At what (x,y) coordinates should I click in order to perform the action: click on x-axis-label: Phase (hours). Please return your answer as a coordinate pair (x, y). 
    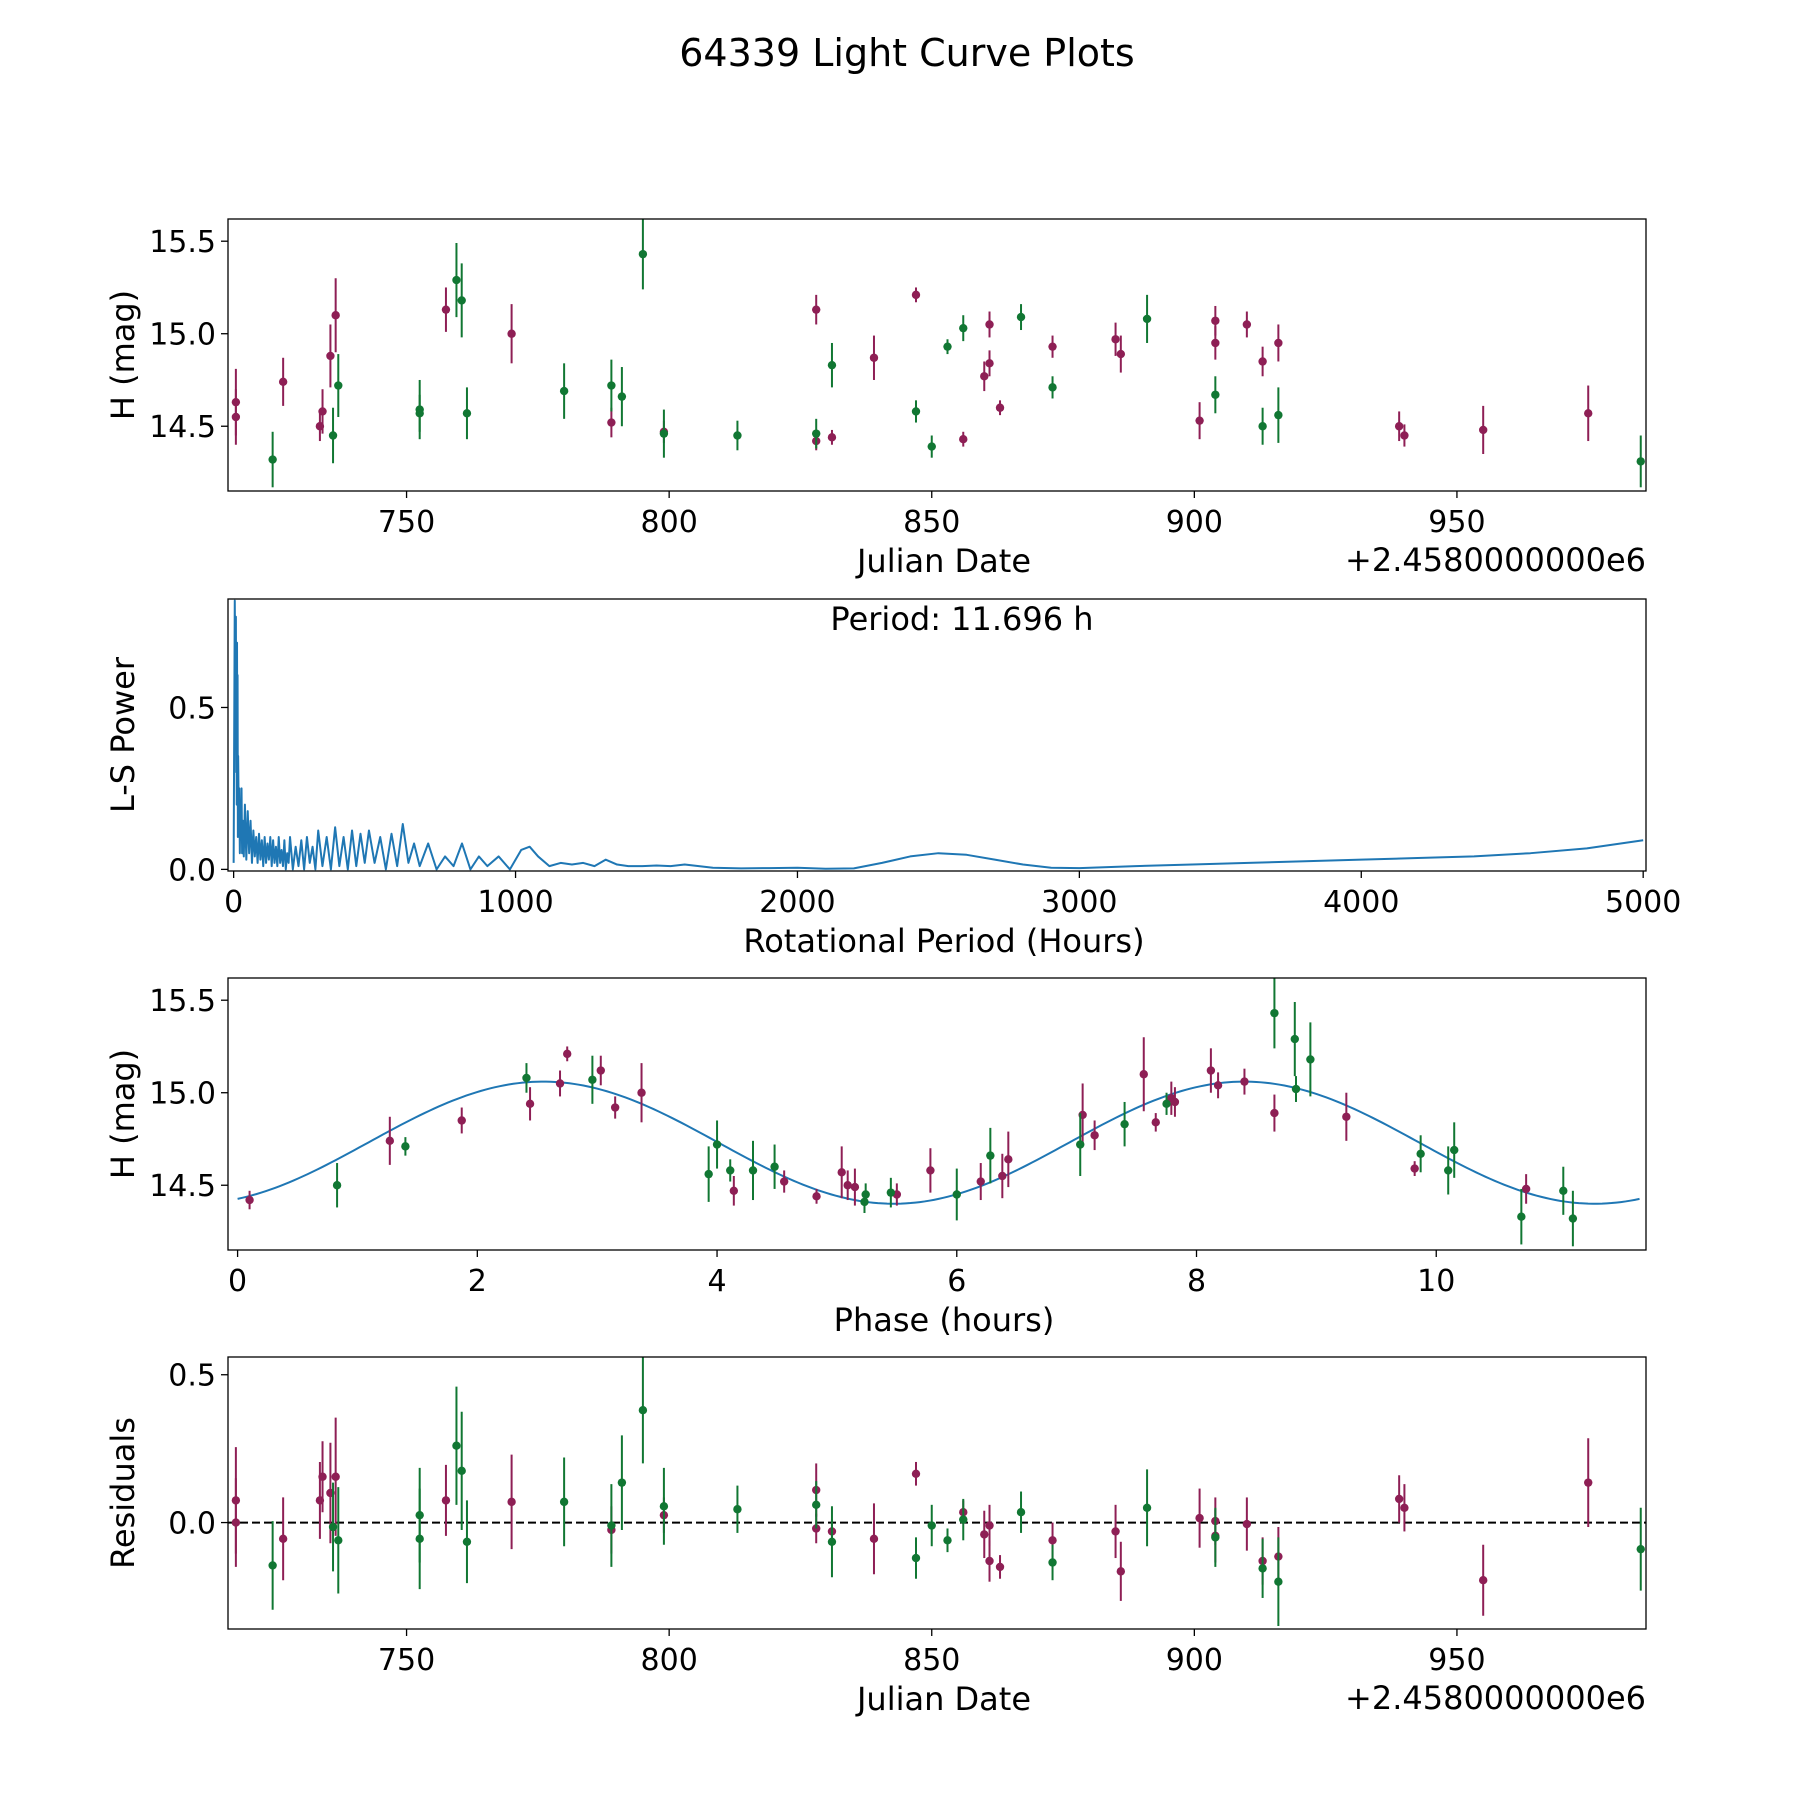
    Looking at the image, I should click on (944, 1320).